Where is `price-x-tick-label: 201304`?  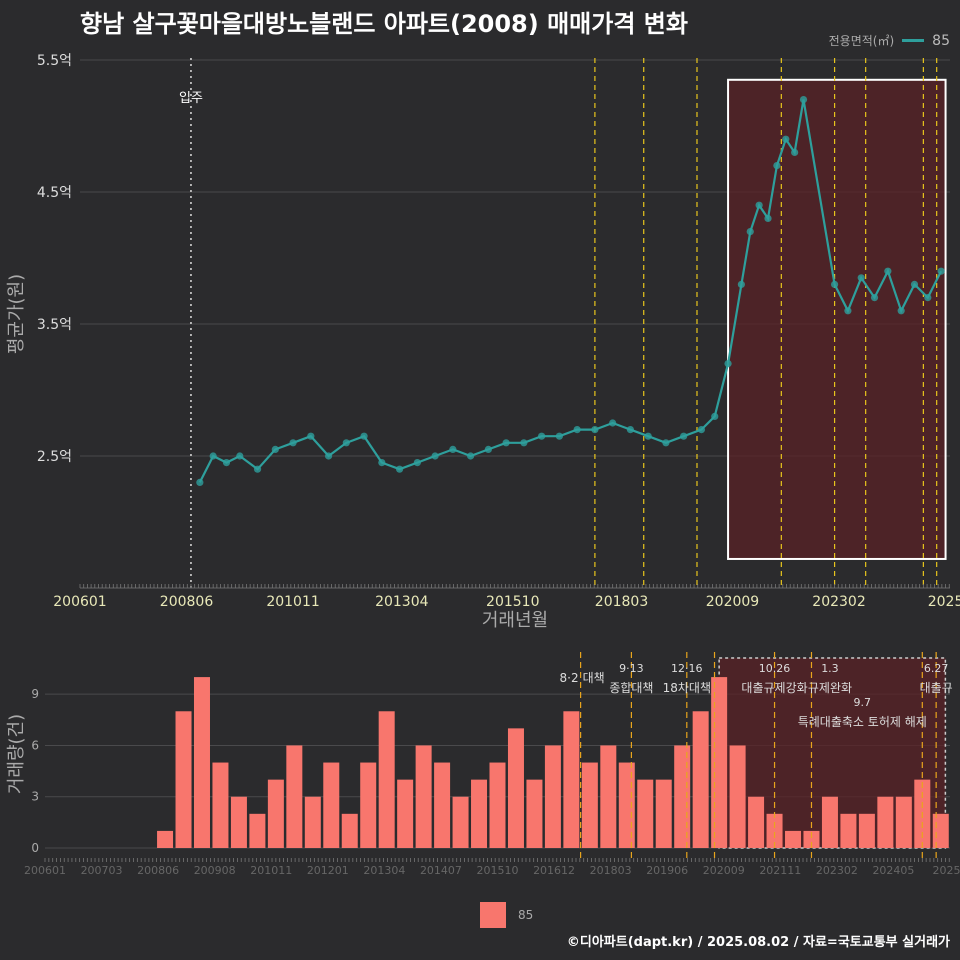
price-x-tick-label: 201304 is located at coordinates (402, 602).